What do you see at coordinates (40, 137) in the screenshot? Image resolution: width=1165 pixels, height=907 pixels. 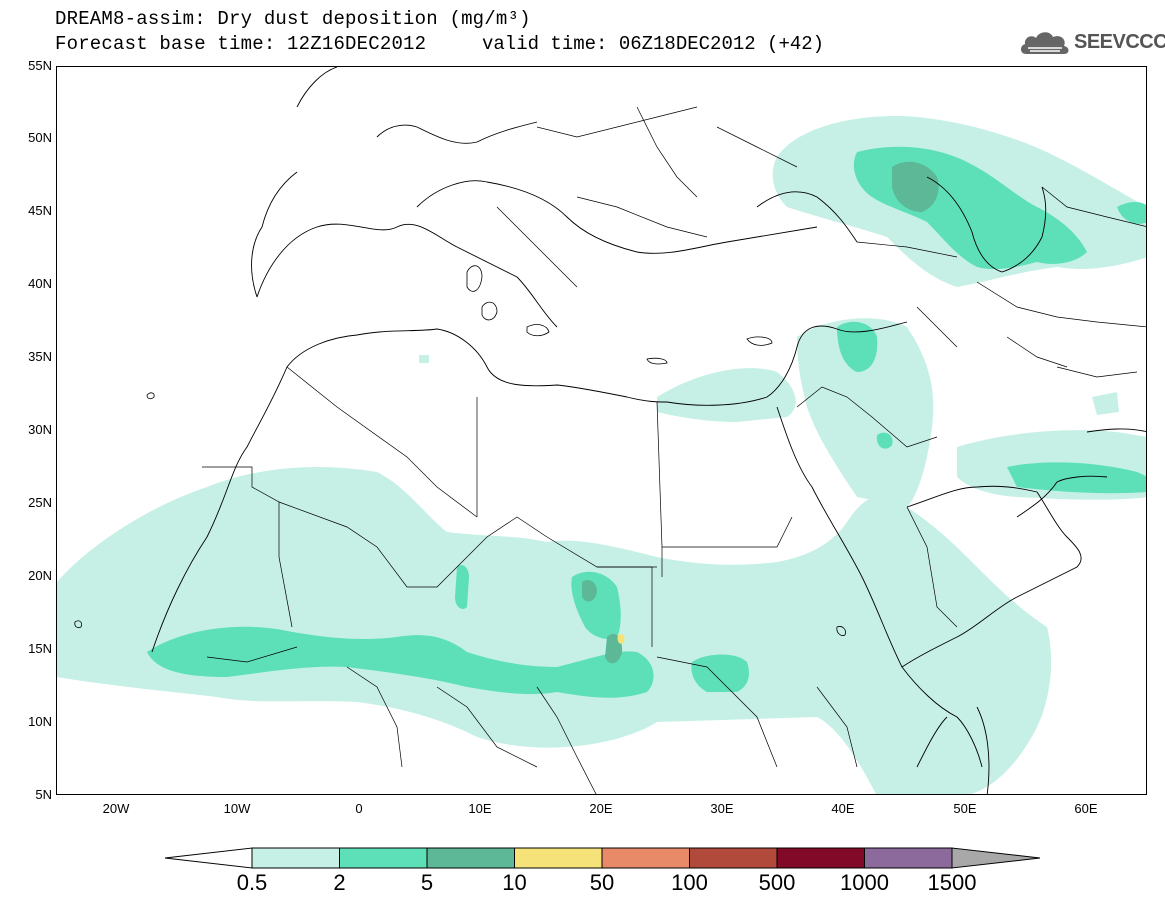 I see `lat-label-50N: 50N` at bounding box center [40, 137].